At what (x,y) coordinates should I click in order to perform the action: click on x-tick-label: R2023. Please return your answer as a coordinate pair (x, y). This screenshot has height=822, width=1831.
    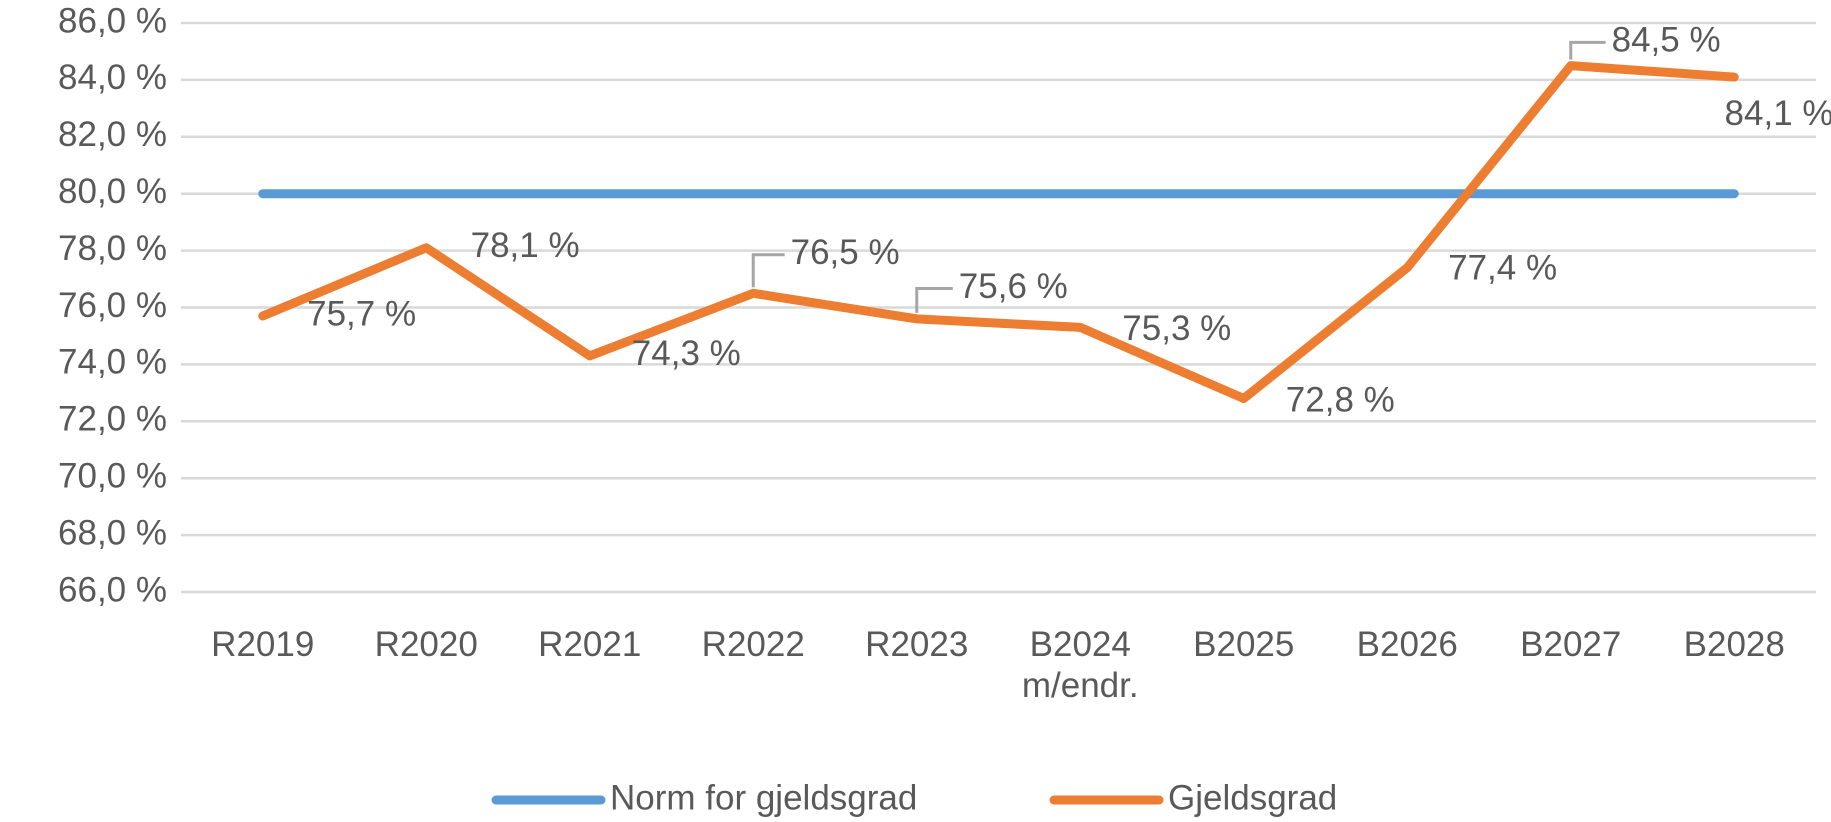
    Looking at the image, I should click on (917, 644).